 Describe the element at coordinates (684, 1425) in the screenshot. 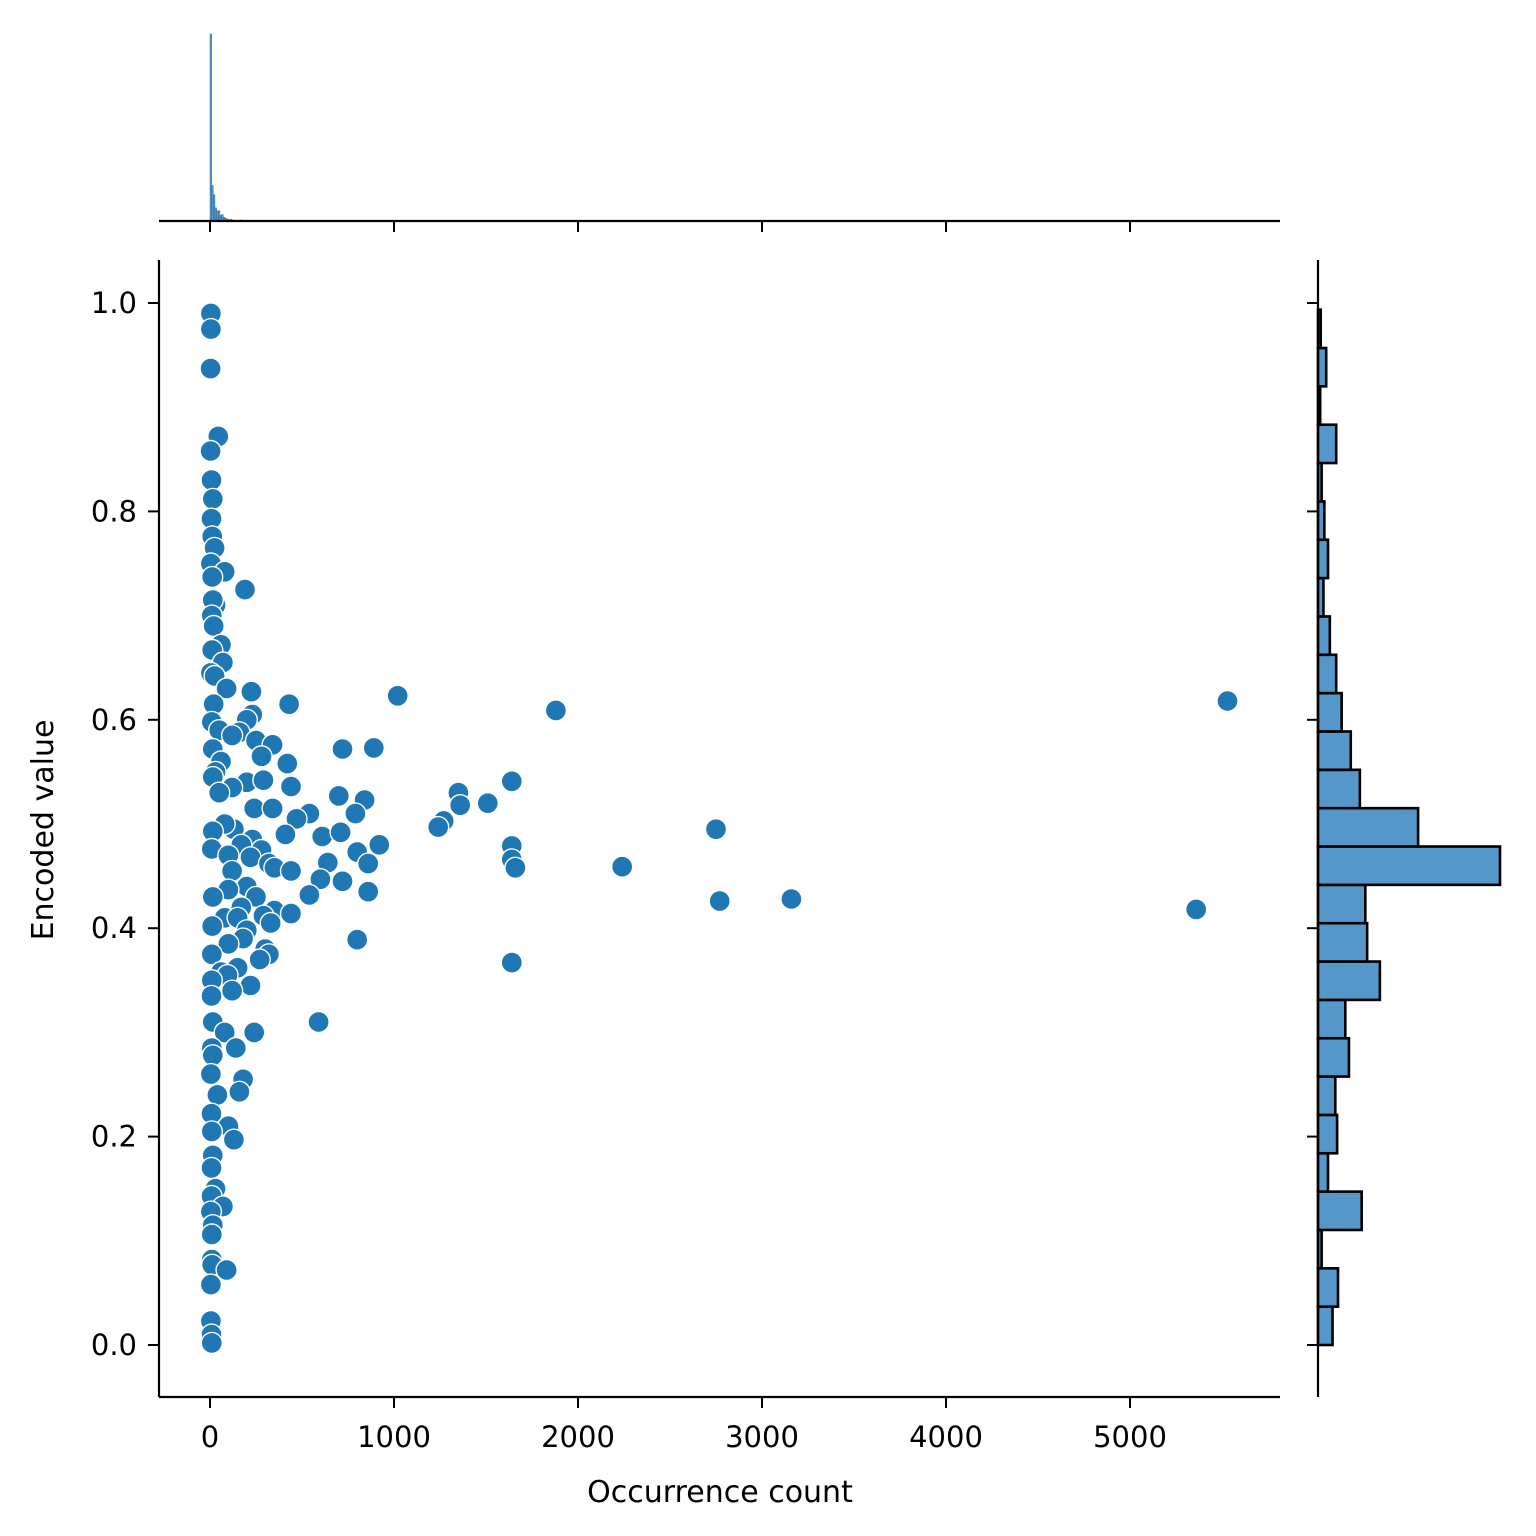

I see `x-axis-ticks: 0 1000 2000 3000 4000 5000` at that location.